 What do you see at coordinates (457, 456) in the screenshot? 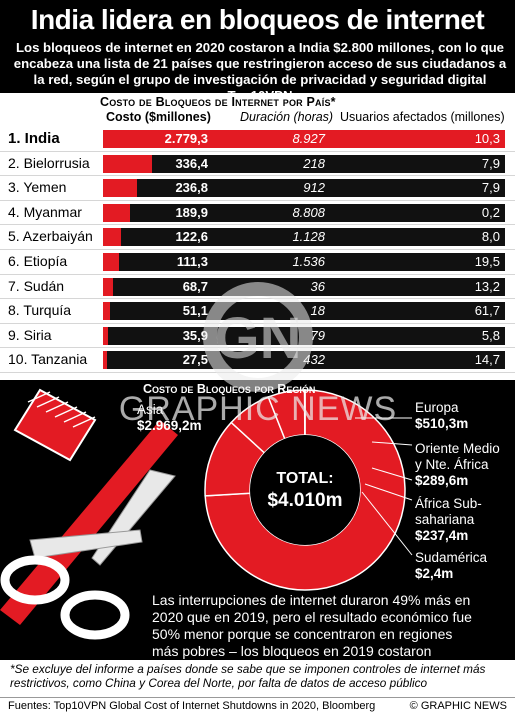
I see `region-name: Oriente Medio y Nte. África` at bounding box center [457, 456].